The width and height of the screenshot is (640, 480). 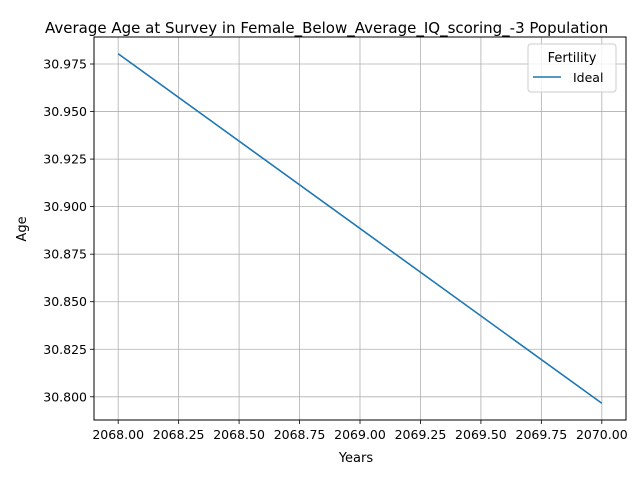 What do you see at coordinates (65, 301) in the screenshot?
I see `y-tick-label: 30.850` at bounding box center [65, 301].